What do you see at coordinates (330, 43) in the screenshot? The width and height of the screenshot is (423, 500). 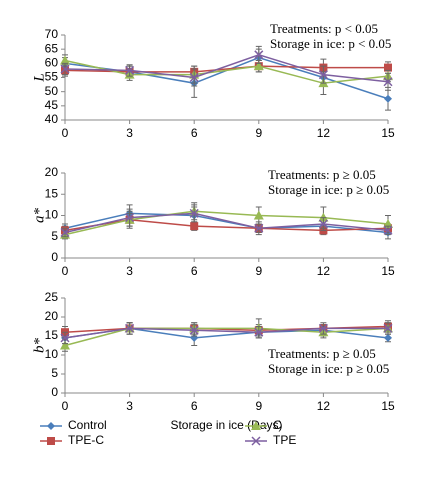 I see `annotation: Storage in ice: p < 0.05` at bounding box center [330, 43].